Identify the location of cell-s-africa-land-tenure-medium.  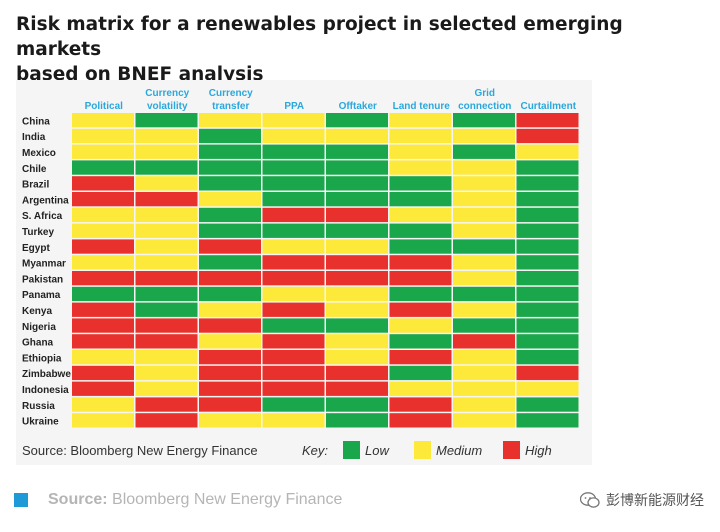
(420, 215).